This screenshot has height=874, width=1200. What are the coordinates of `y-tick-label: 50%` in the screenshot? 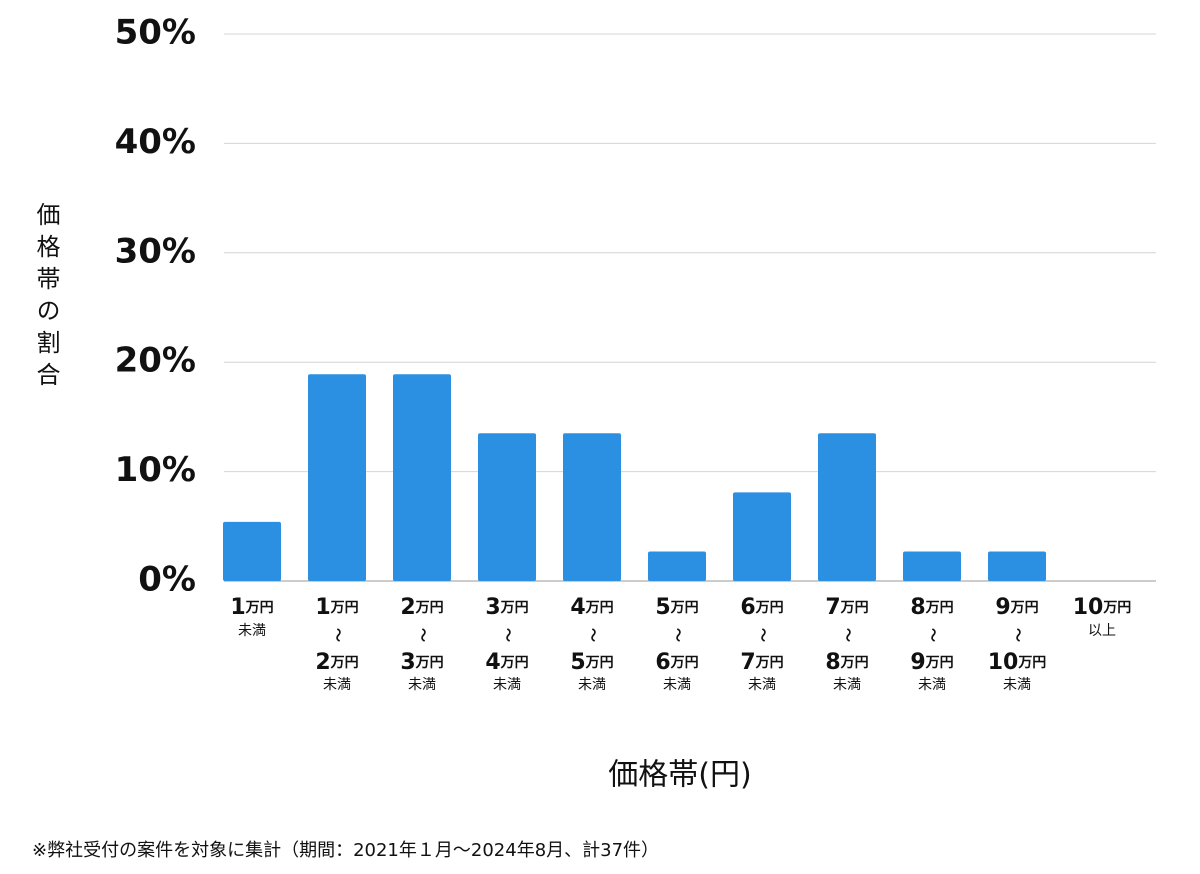 It's located at (155, 33).